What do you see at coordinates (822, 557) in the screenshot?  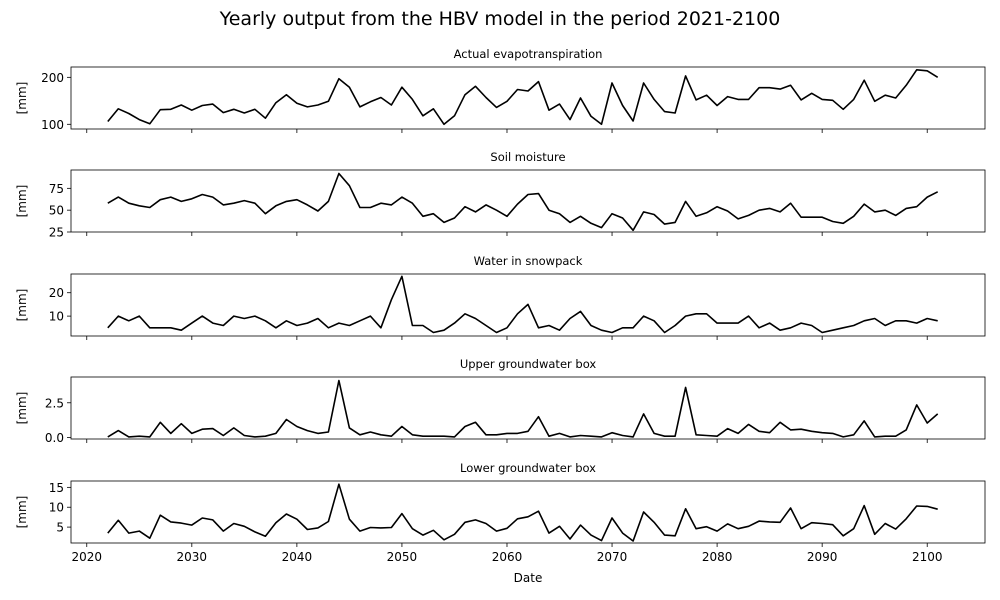 I see `x-tick-label: 2090` at bounding box center [822, 557].